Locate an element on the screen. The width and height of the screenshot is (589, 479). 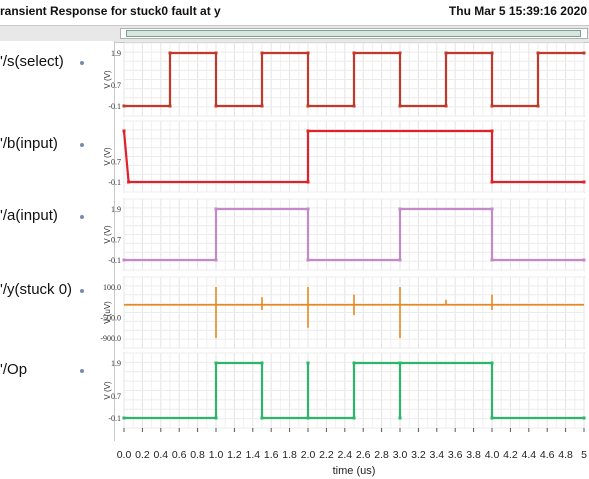
signal-label-b: '/b(input) is located at coordinates (29, 143).